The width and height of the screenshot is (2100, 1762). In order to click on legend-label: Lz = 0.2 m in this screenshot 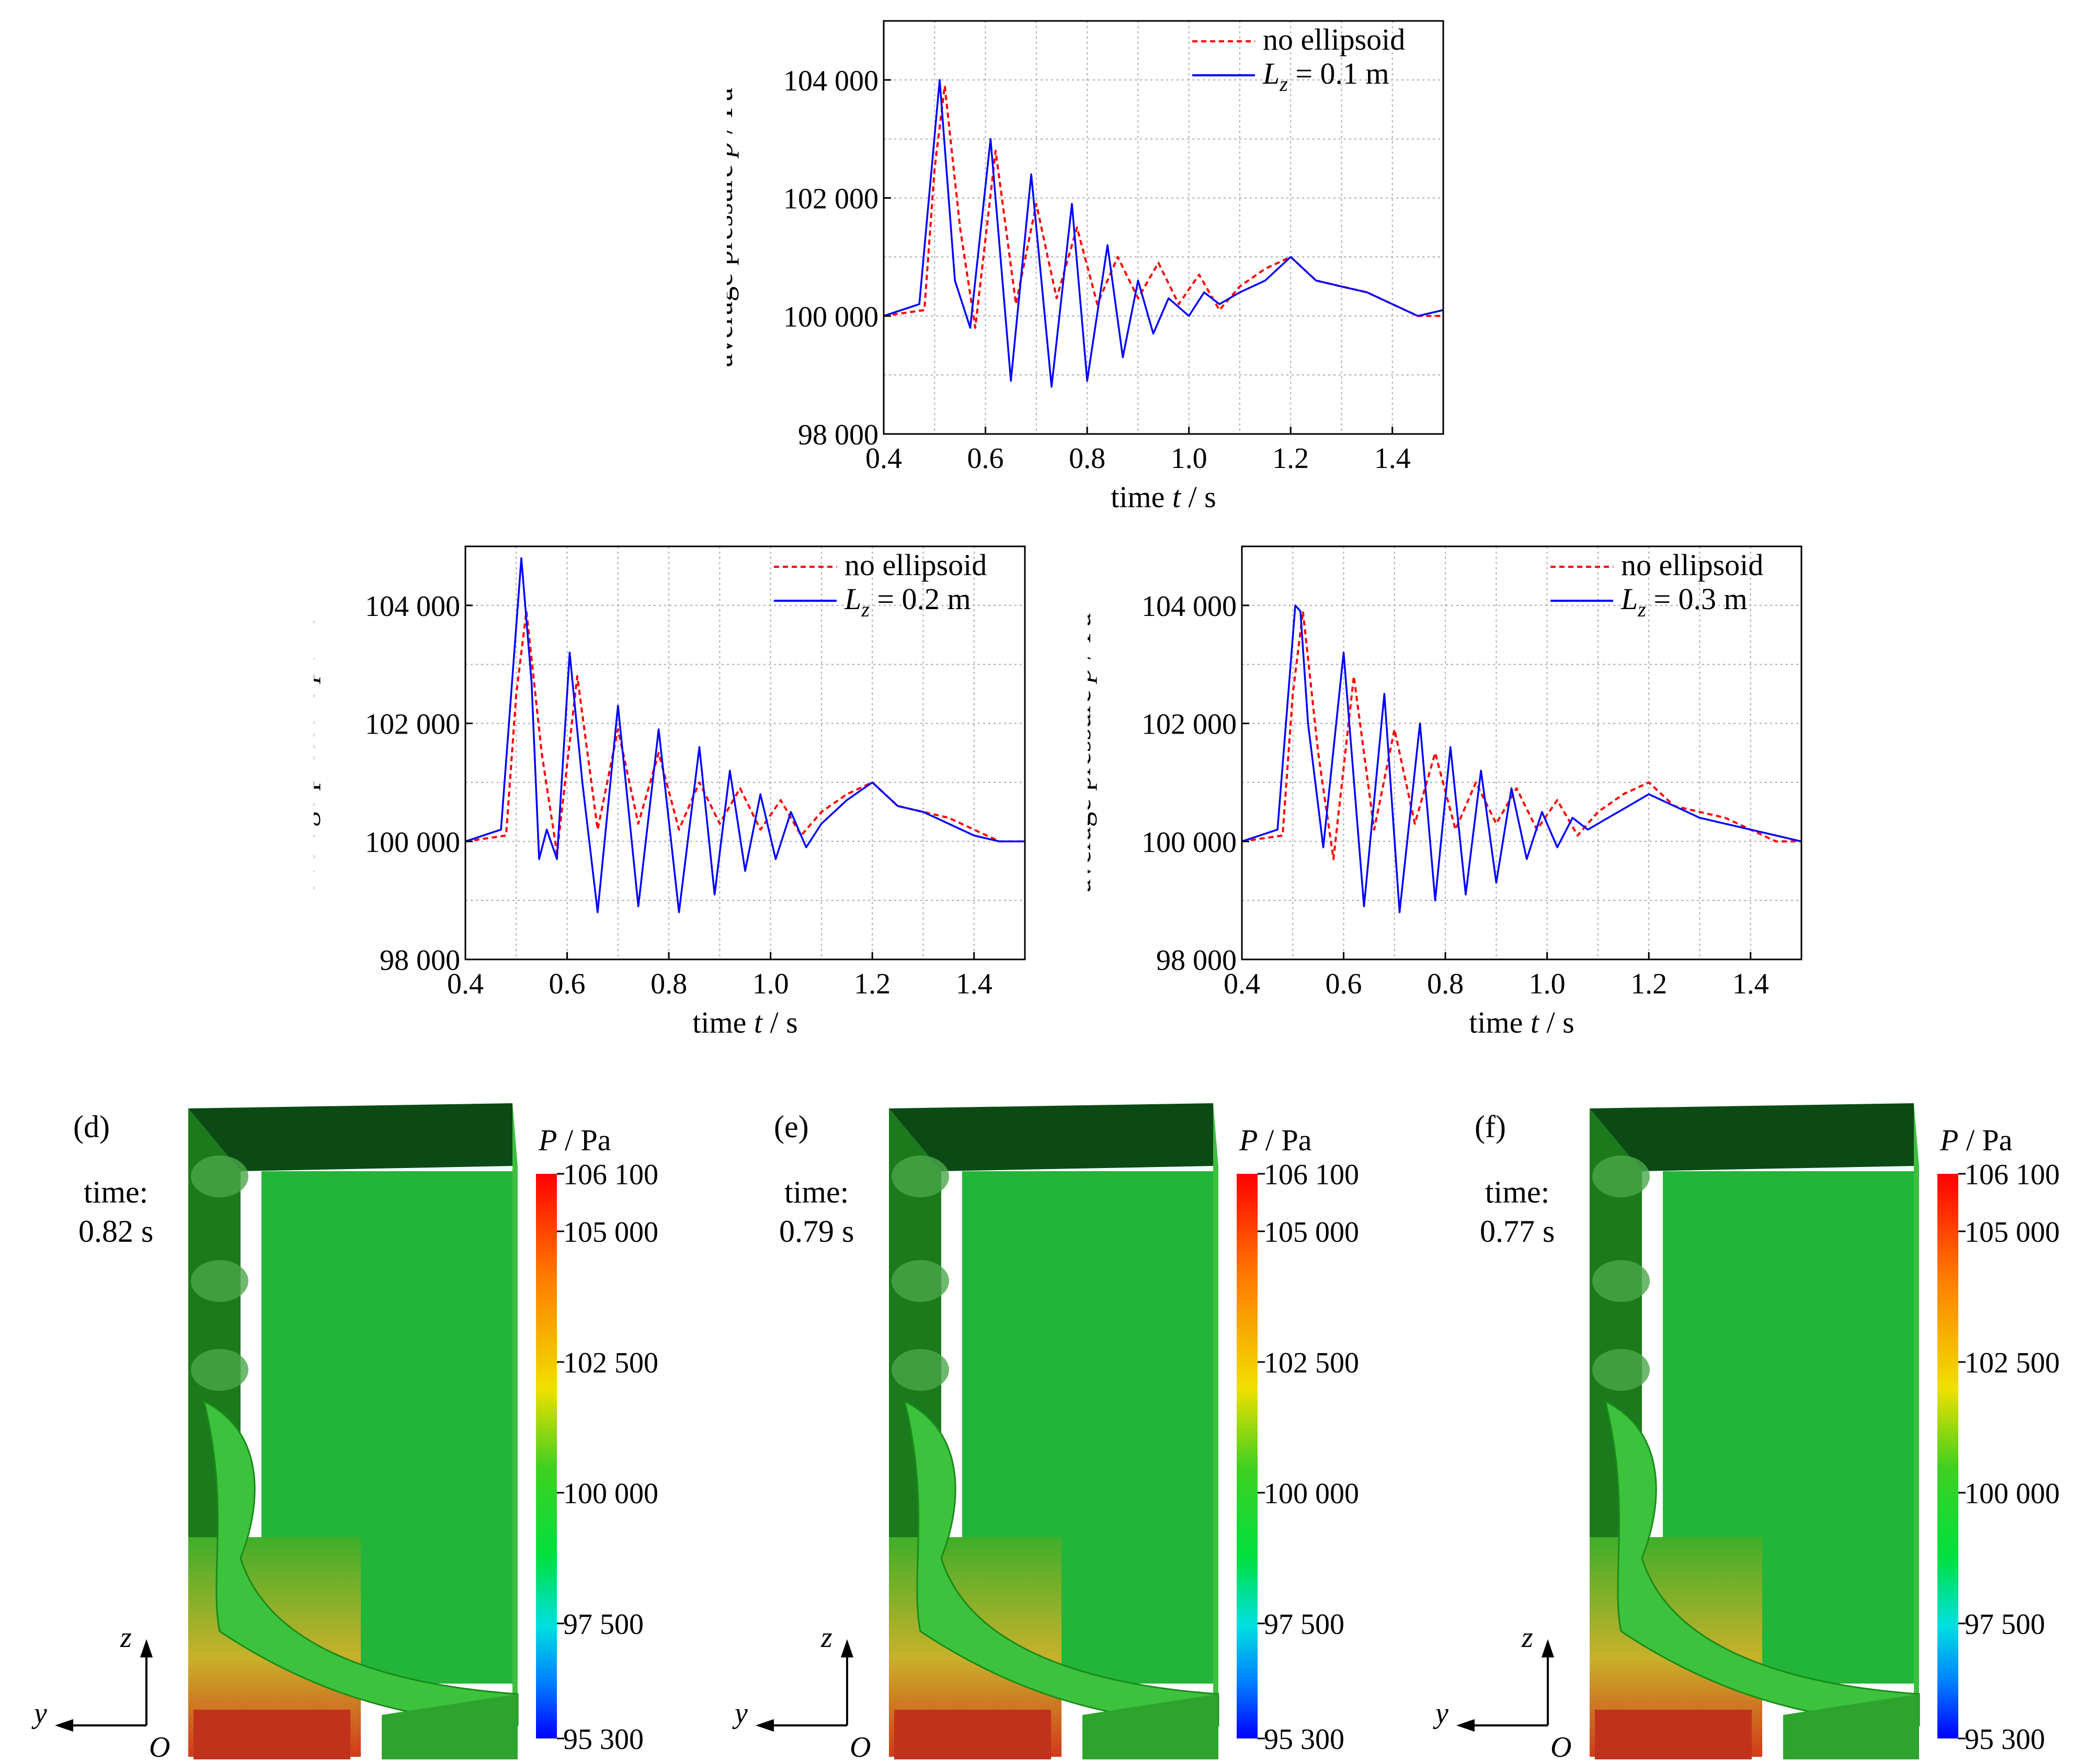, I will do `click(907, 601)`.